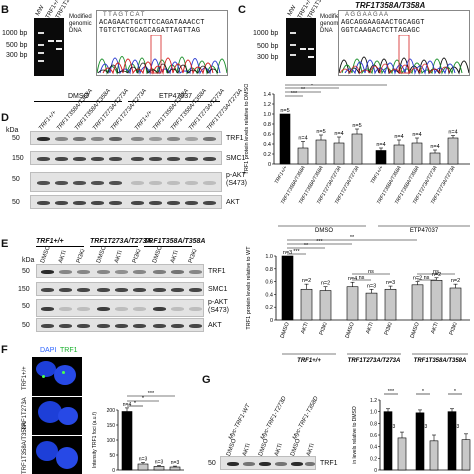 The height and width of the screenshot is (474, 474). Describe the element at coordinates (367, 15) in the screenshot. I see `seq-letters: A G G A A G A A` at that location.